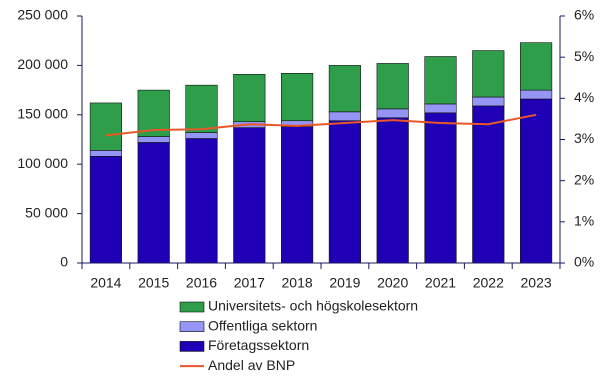 This screenshot has width=605, height=378. What do you see at coordinates (42, 114) in the screenshot?
I see `y-tick-label: 150 000` at bounding box center [42, 114].